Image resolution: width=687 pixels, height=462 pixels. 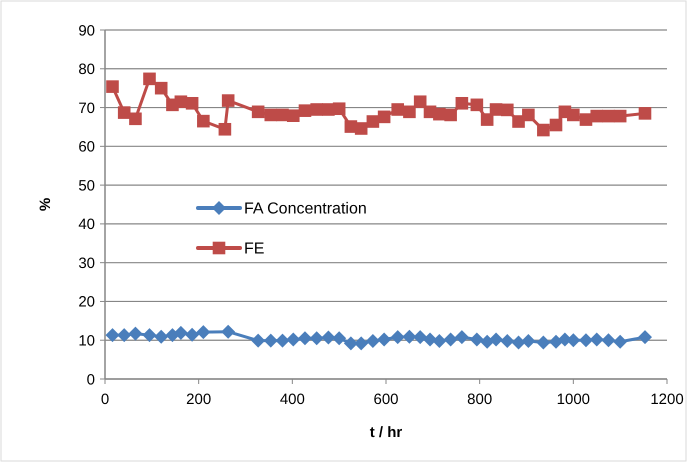 What do you see at coordinates (86, 185) in the screenshot?
I see `y-tick-label: 50` at bounding box center [86, 185].